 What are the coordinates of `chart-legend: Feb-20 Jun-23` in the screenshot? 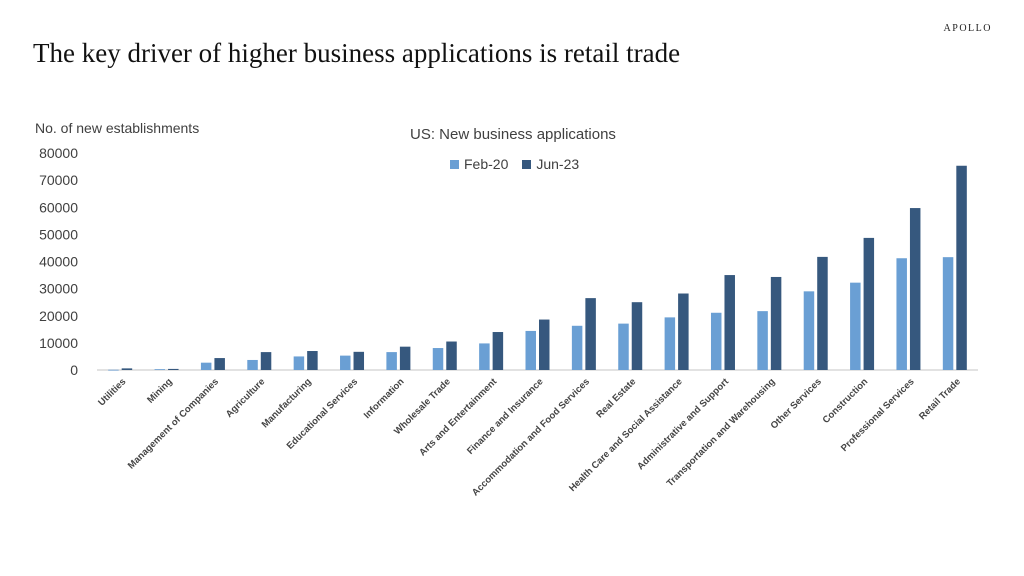 It's located at (514, 164).